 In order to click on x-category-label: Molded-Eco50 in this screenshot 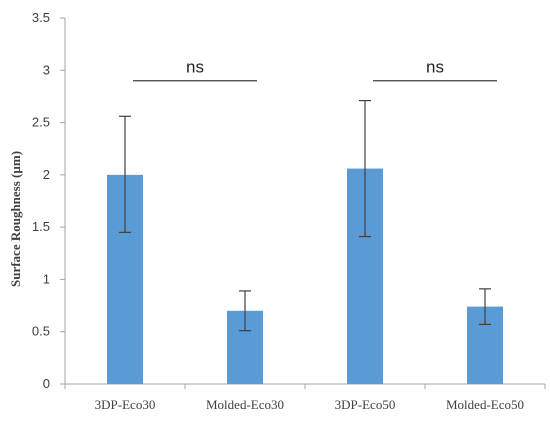, I will do `click(485, 404)`.